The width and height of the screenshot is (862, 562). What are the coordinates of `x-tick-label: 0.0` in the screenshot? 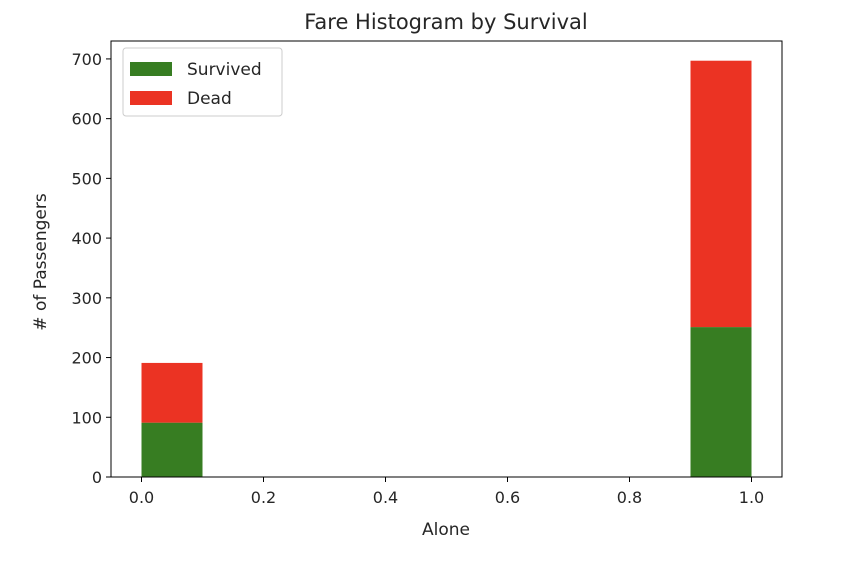 It's located at (141, 497).